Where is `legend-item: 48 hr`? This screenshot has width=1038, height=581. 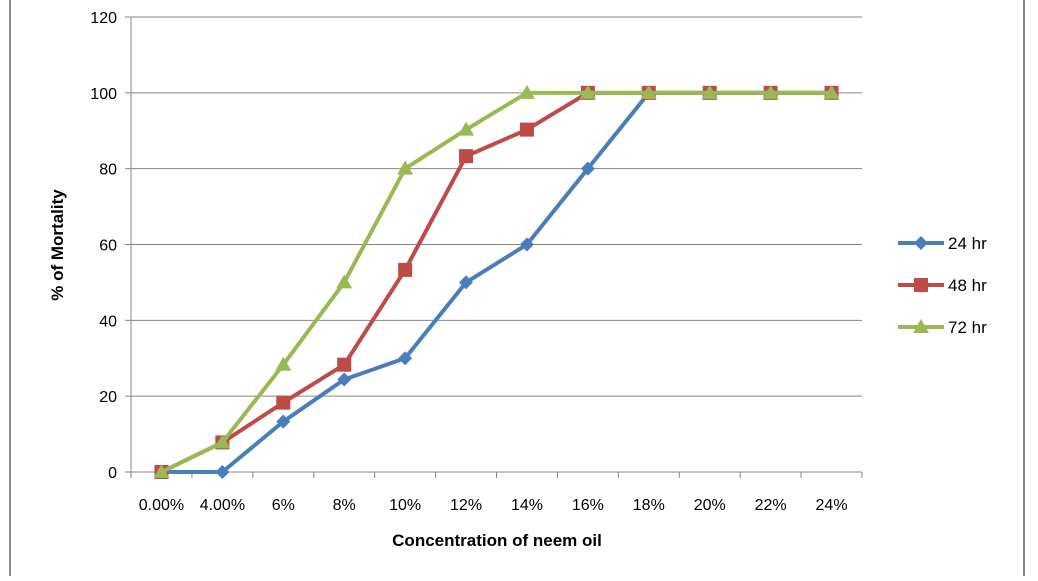 legend-item: 48 hr is located at coordinates (942, 285).